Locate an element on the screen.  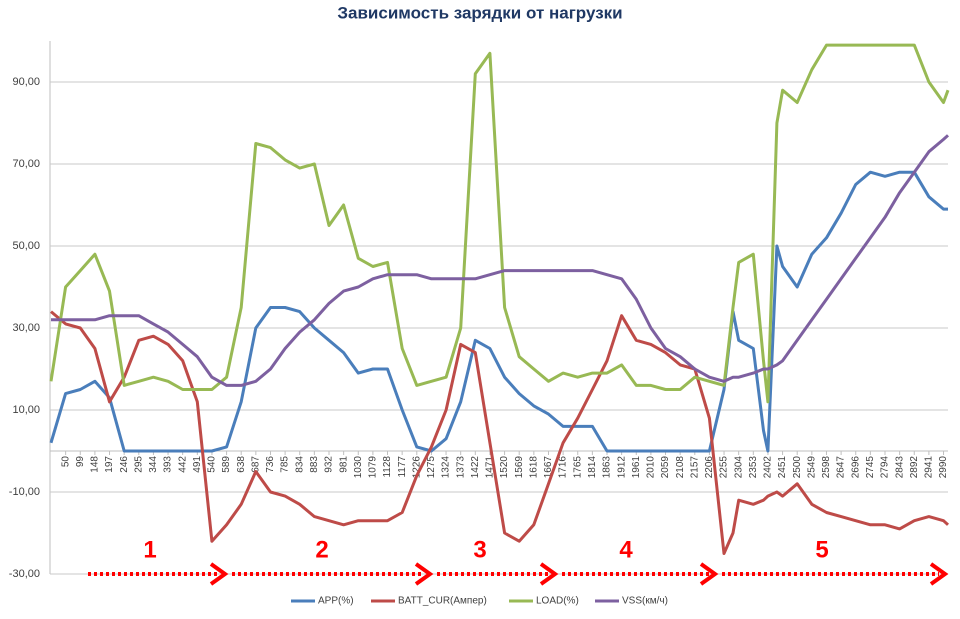
y-tick-label: 30,00 is located at coordinates (26, 328).